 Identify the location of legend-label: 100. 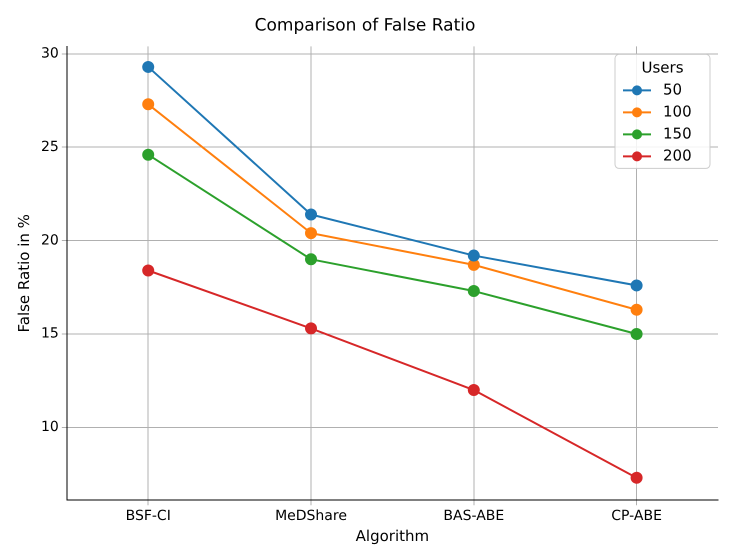
(677, 111).